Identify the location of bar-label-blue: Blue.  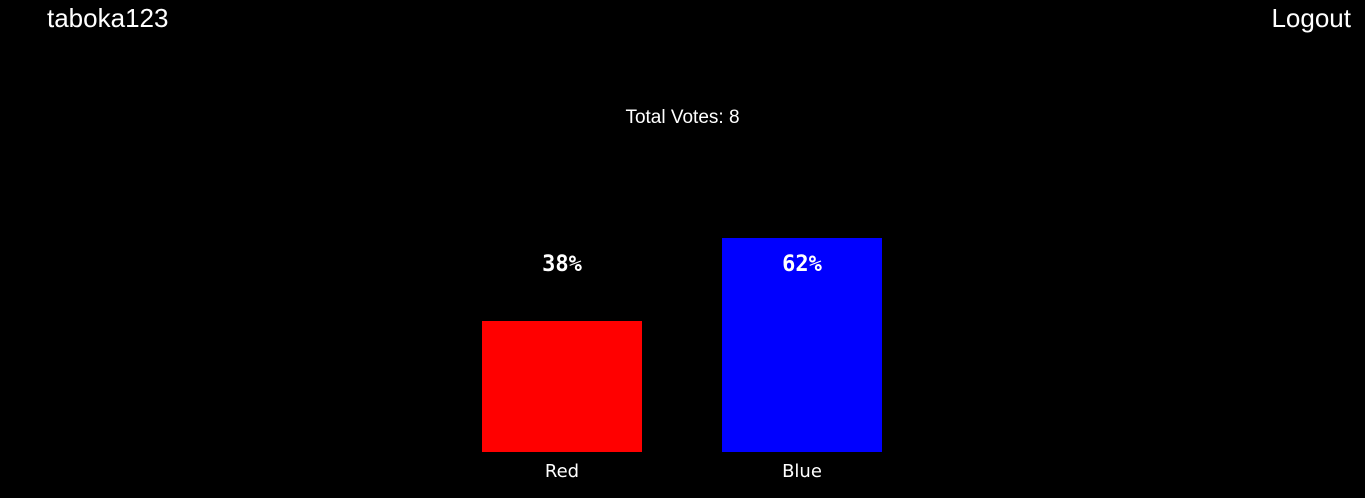
(802, 471).